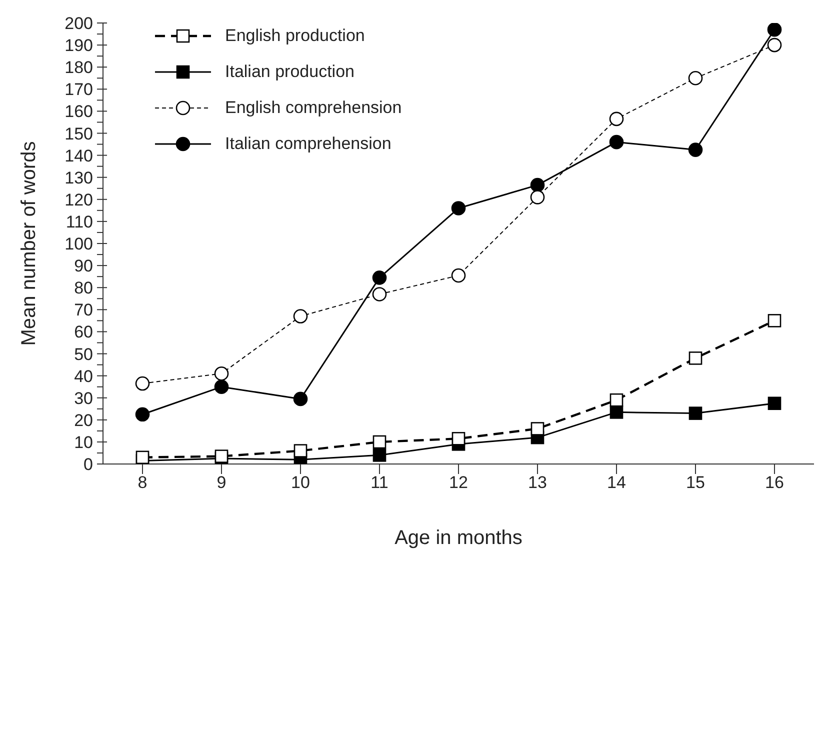 This screenshot has width=840, height=740. What do you see at coordinates (695, 482) in the screenshot?
I see `x-tick-label: 15` at bounding box center [695, 482].